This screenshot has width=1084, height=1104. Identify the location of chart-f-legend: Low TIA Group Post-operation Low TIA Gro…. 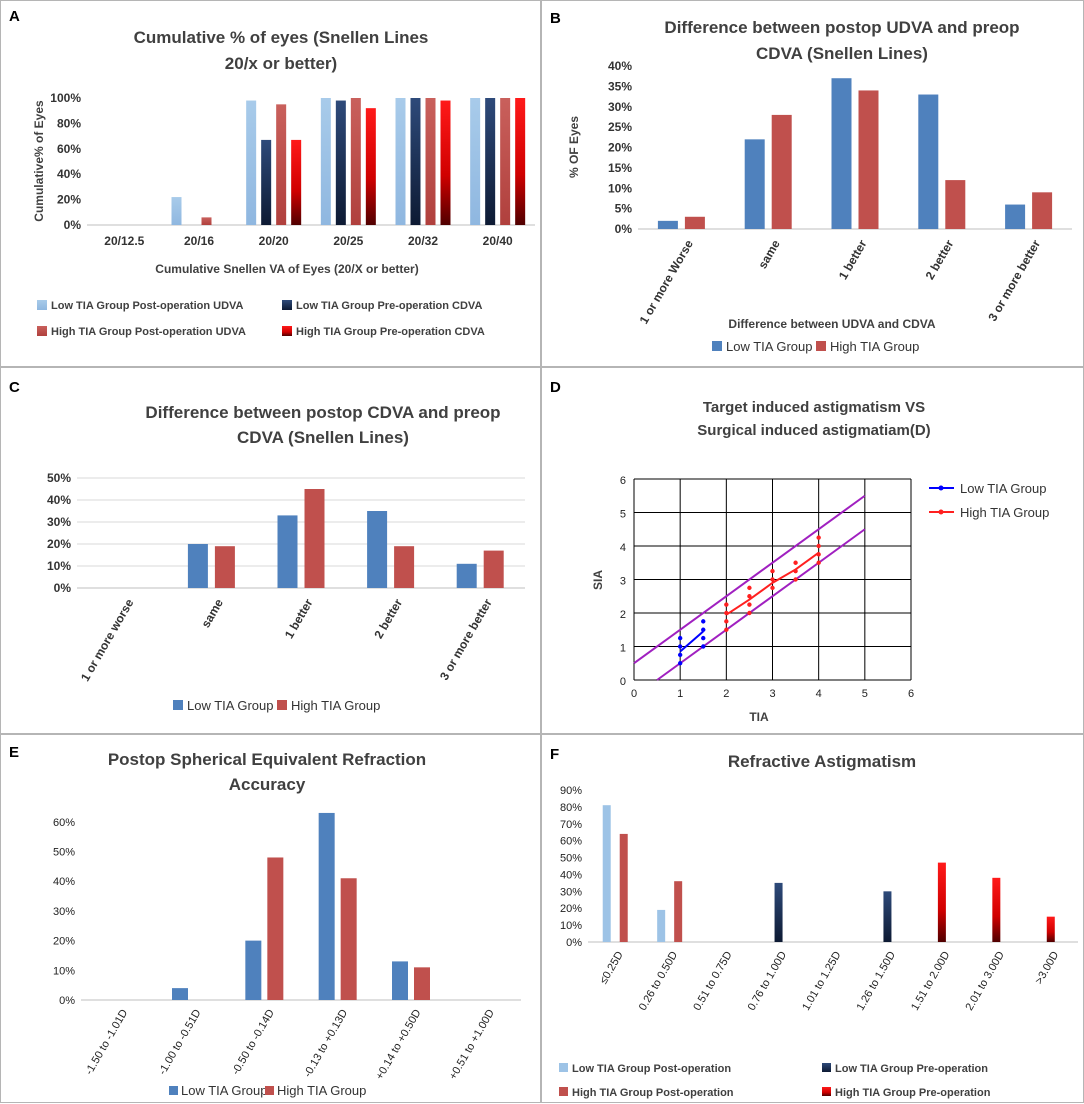
(775, 1081).